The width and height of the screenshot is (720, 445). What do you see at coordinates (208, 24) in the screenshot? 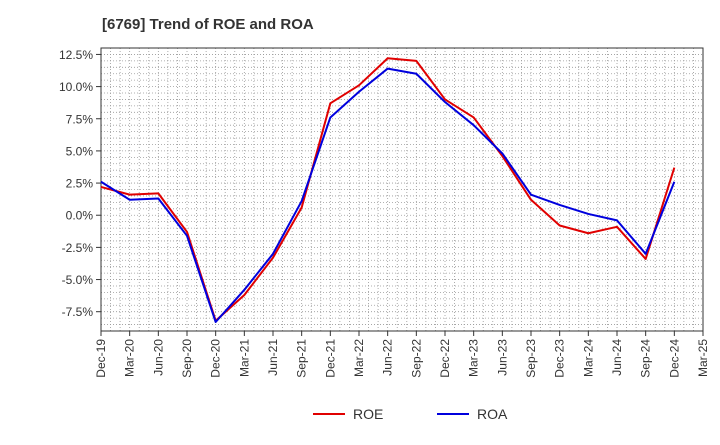
I see `chart-title: [6769] Trend of ROE and ROA` at bounding box center [208, 24].